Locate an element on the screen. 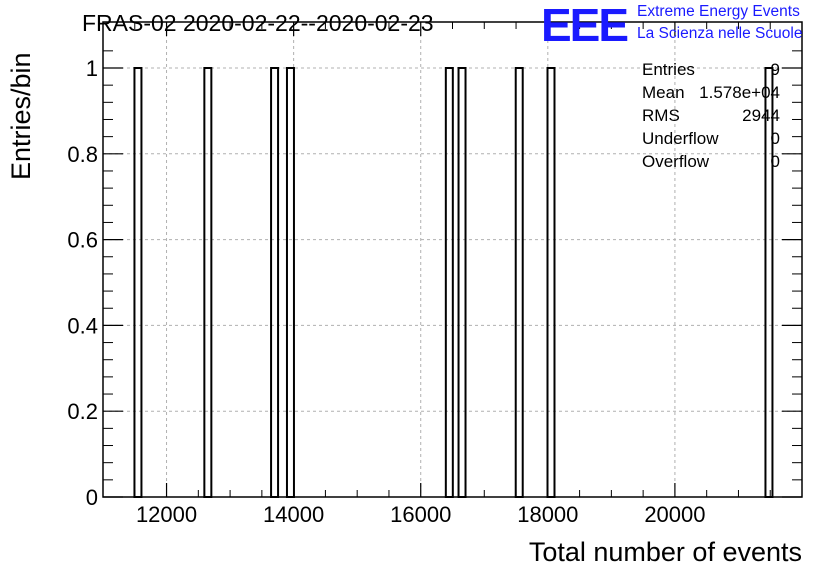  y-tick-label: 0.6 is located at coordinates (82, 240).